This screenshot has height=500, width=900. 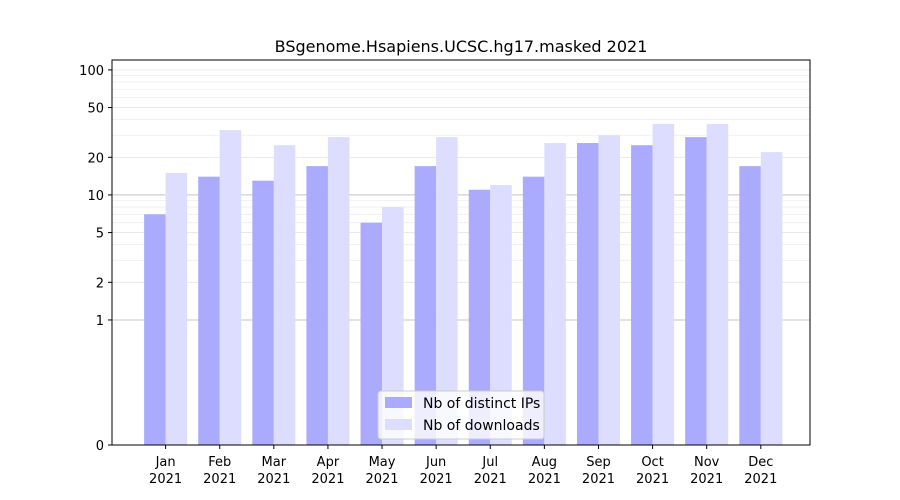 What do you see at coordinates (100, 234) in the screenshot?
I see `y-tick-label: 5` at bounding box center [100, 234].